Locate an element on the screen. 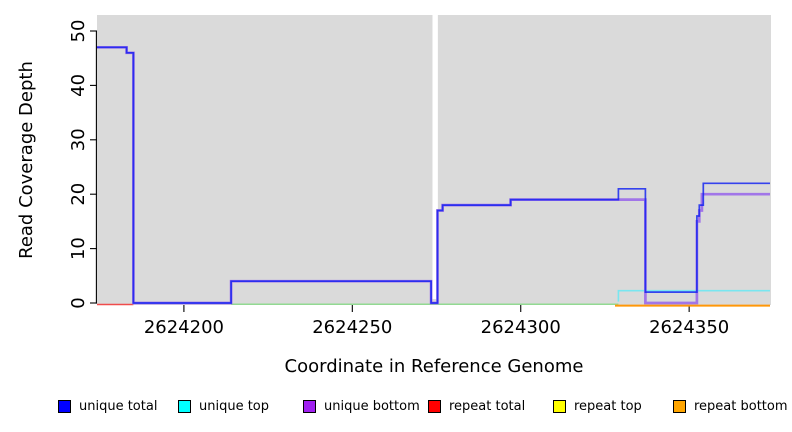 This screenshot has height=432, width=792. legend-item-repeat-bottom: repeat bottom is located at coordinates (730, 406).